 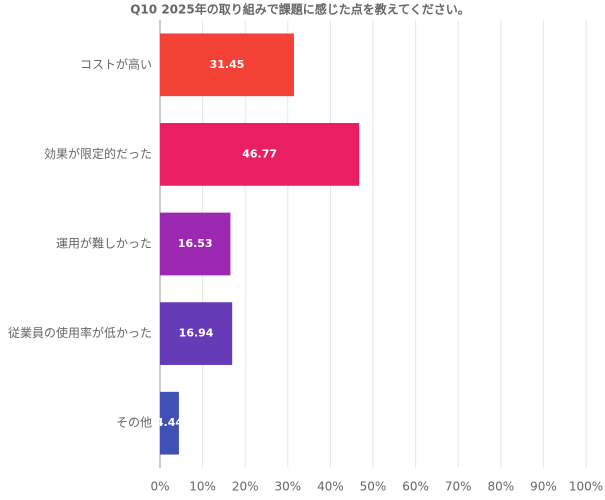 I want to click on value-label: 4.44, so click(x=169, y=422).